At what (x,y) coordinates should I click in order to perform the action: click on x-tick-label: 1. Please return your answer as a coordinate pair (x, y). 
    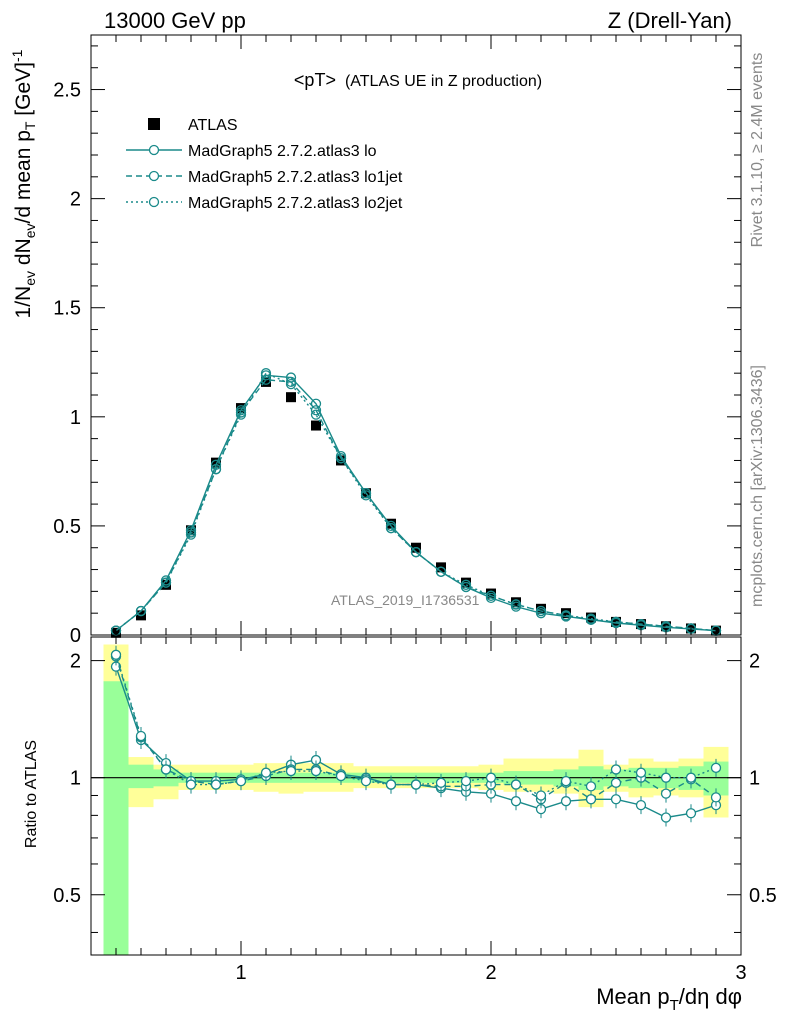
    Looking at the image, I should click on (240, 973).